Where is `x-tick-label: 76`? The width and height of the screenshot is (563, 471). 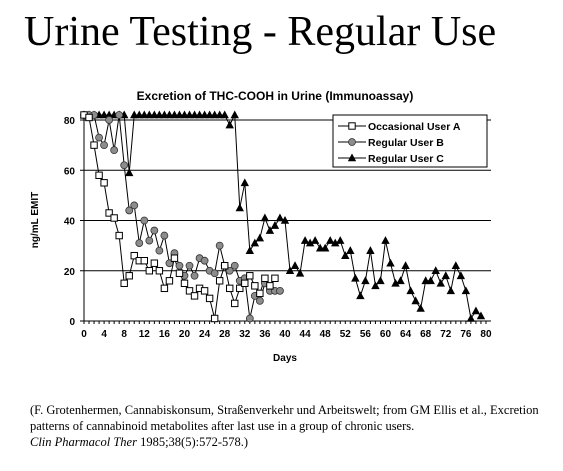 x-tick-label: 76 is located at coordinates (466, 334).